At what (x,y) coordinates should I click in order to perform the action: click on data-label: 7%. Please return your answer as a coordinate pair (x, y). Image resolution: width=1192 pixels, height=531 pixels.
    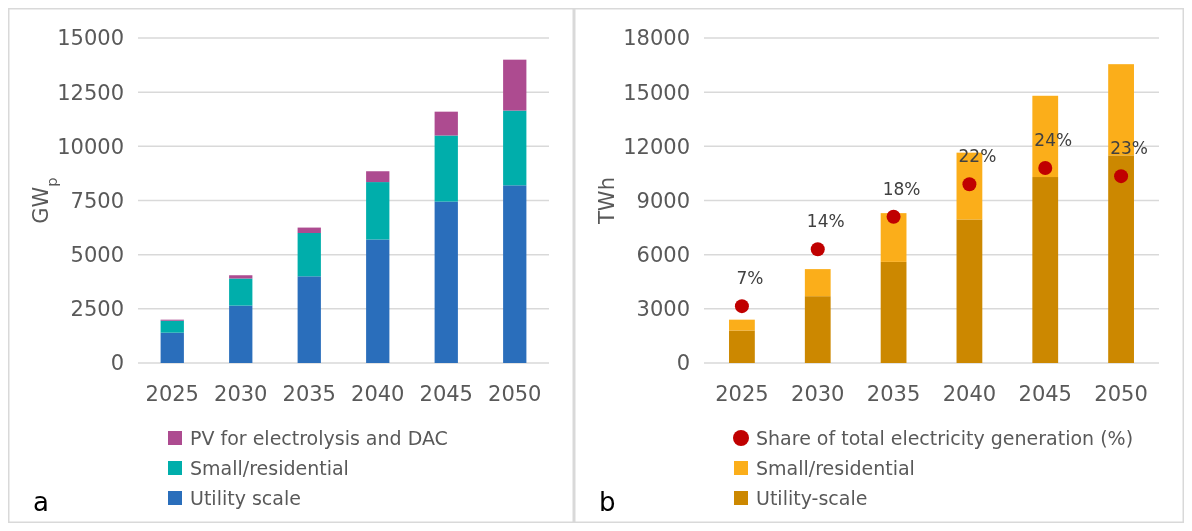
    Looking at the image, I should click on (750, 278).